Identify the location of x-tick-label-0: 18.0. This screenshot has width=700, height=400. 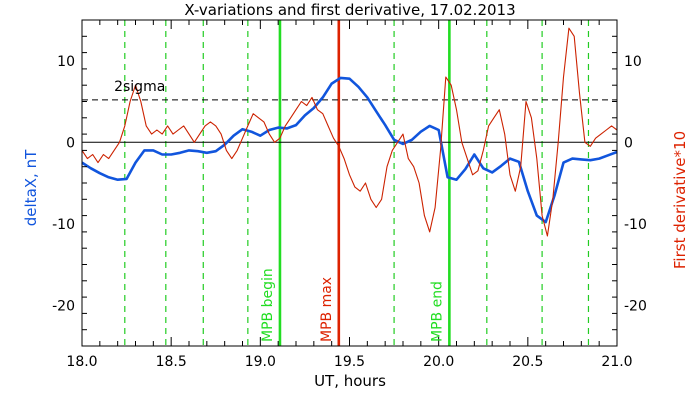
(81, 362).